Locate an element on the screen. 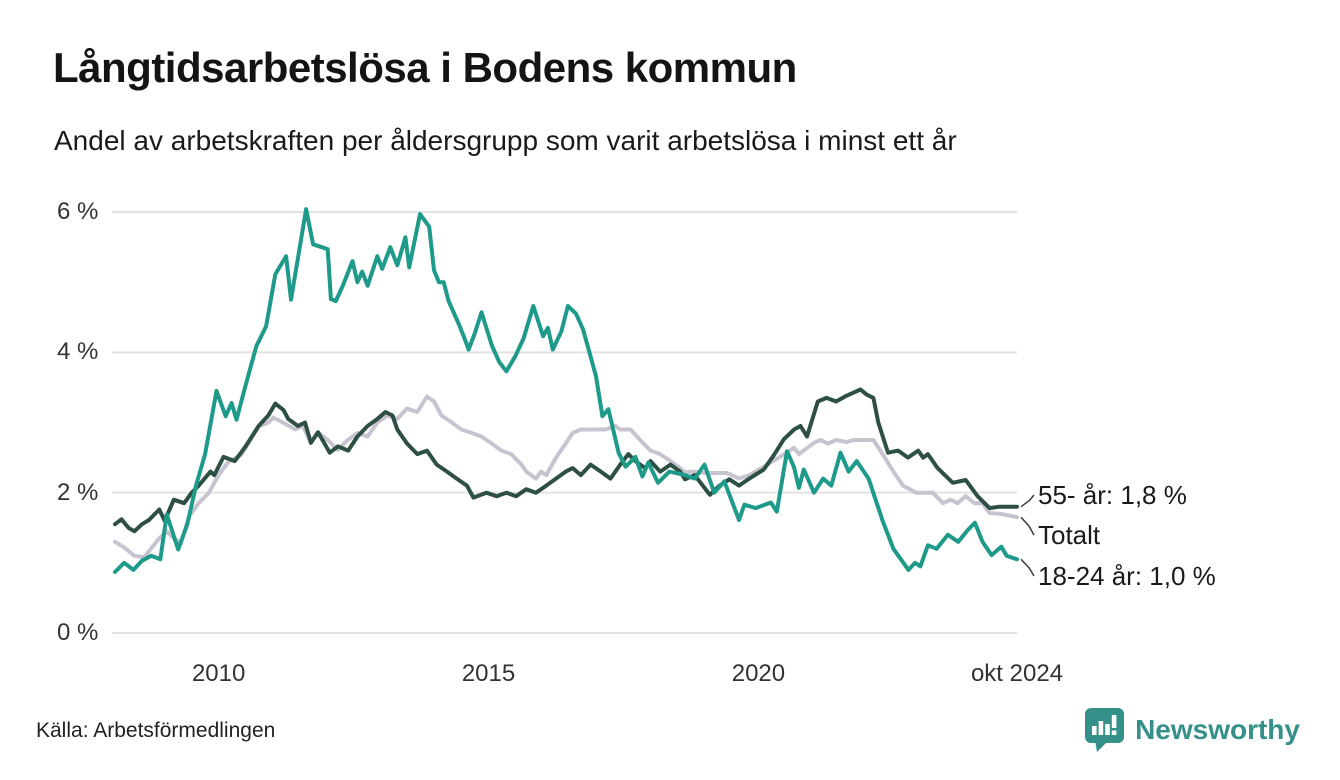 The height and width of the screenshot is (780, 1340). x-tick-label: 2020 is located at coordinates (758, 673).